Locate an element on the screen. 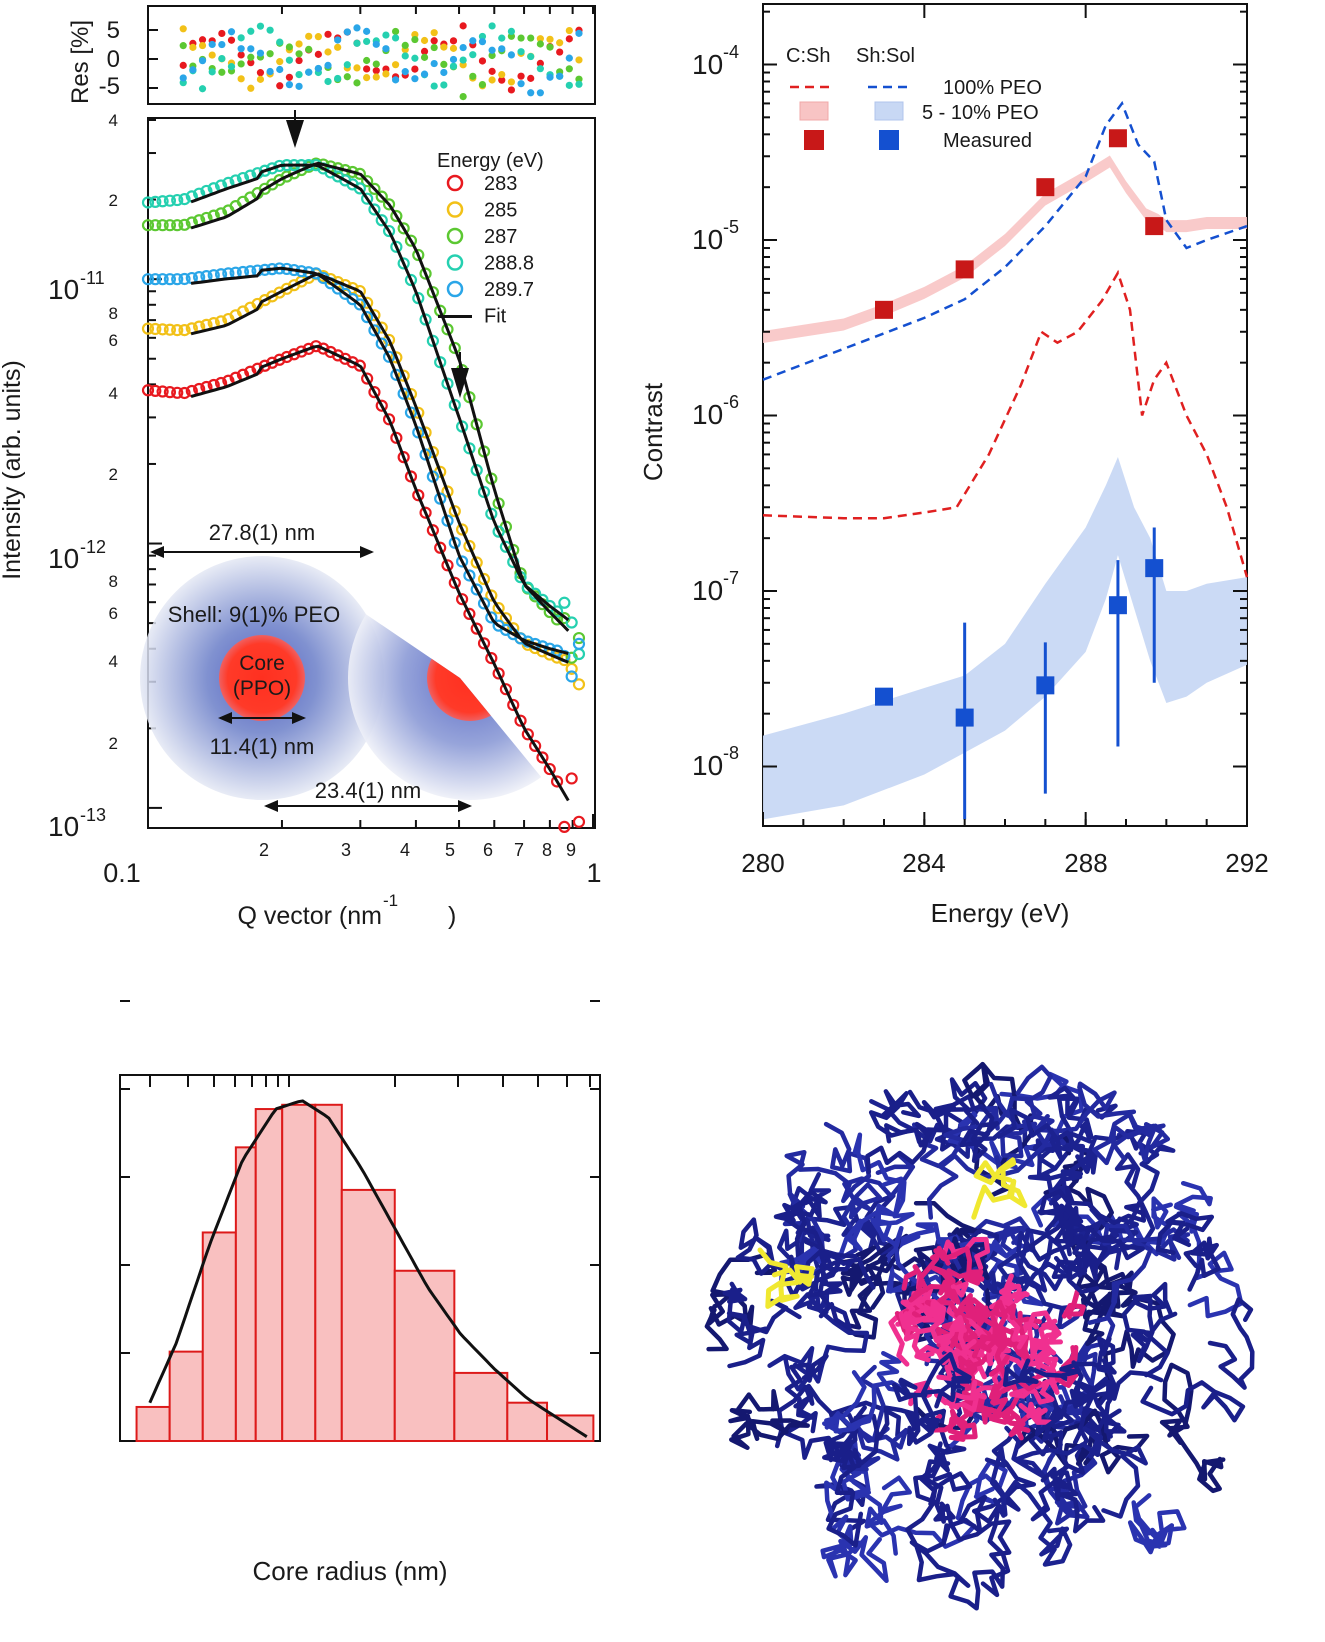 This screenshot has width=1325, height=1642. svg-text: 3 is located at coordinates (346, 850).